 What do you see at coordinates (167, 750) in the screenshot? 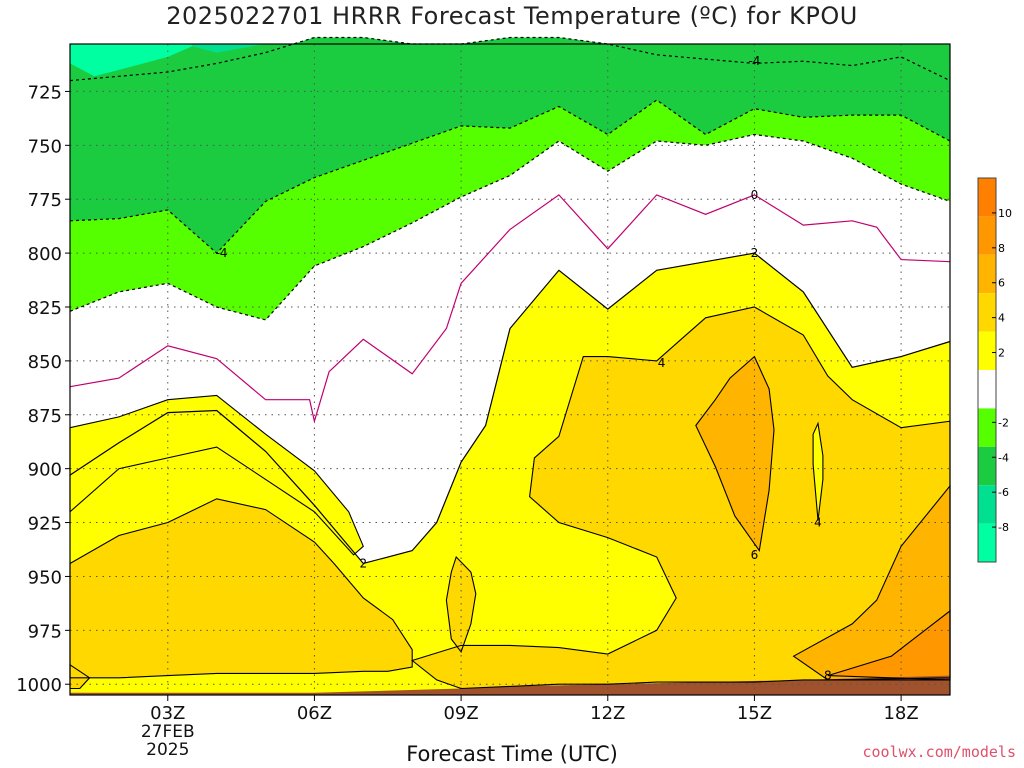
I see `x-date-label: 2025` at bounding box center [167, 750].